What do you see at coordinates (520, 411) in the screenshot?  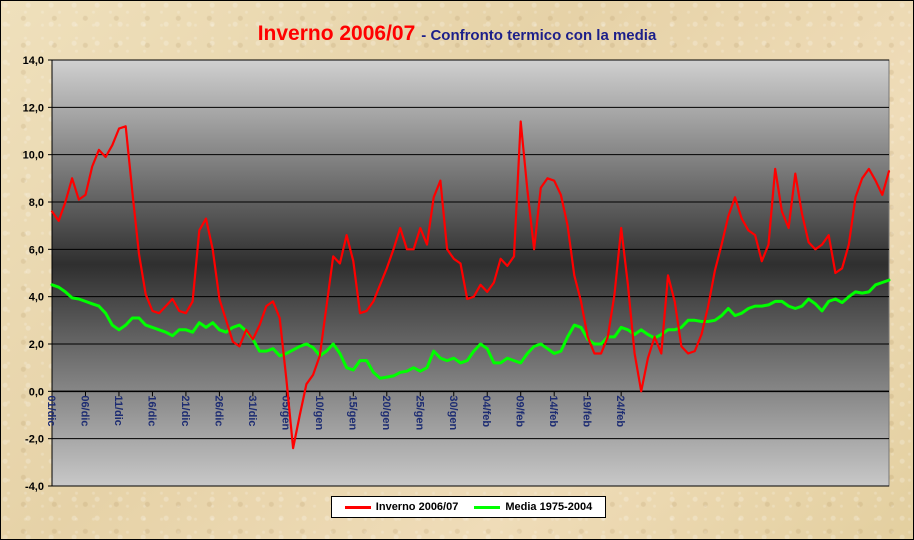 I see `x-tick-label: 09/feb` at bounding box center [520, 411].